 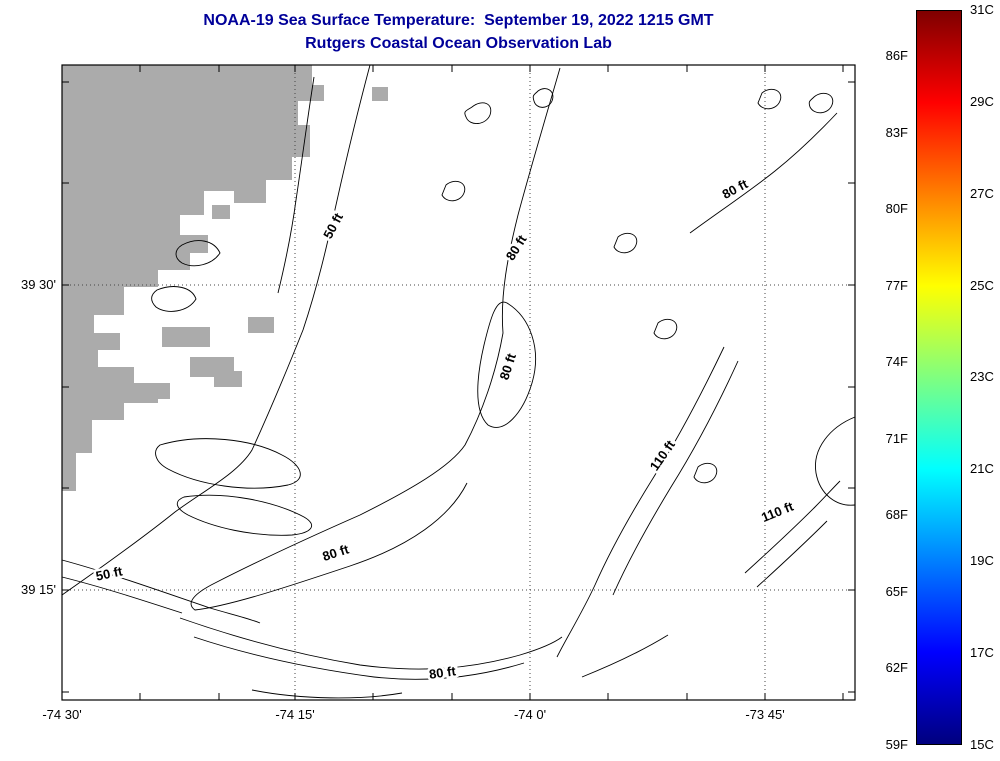 What do you see at coordinates (62, 714) in the screenshot?
I see `x-axis-tick-label: -74 30'` at bounding box center [62, 714].